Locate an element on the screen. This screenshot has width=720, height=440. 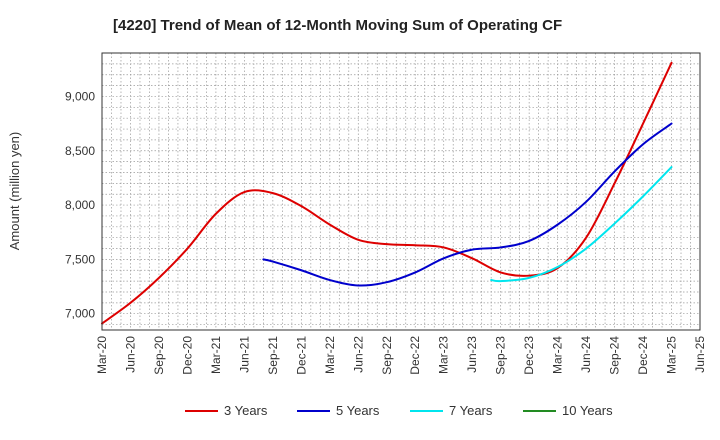
x-tick-label: Sep-22 is located at coordinates (387, 355).